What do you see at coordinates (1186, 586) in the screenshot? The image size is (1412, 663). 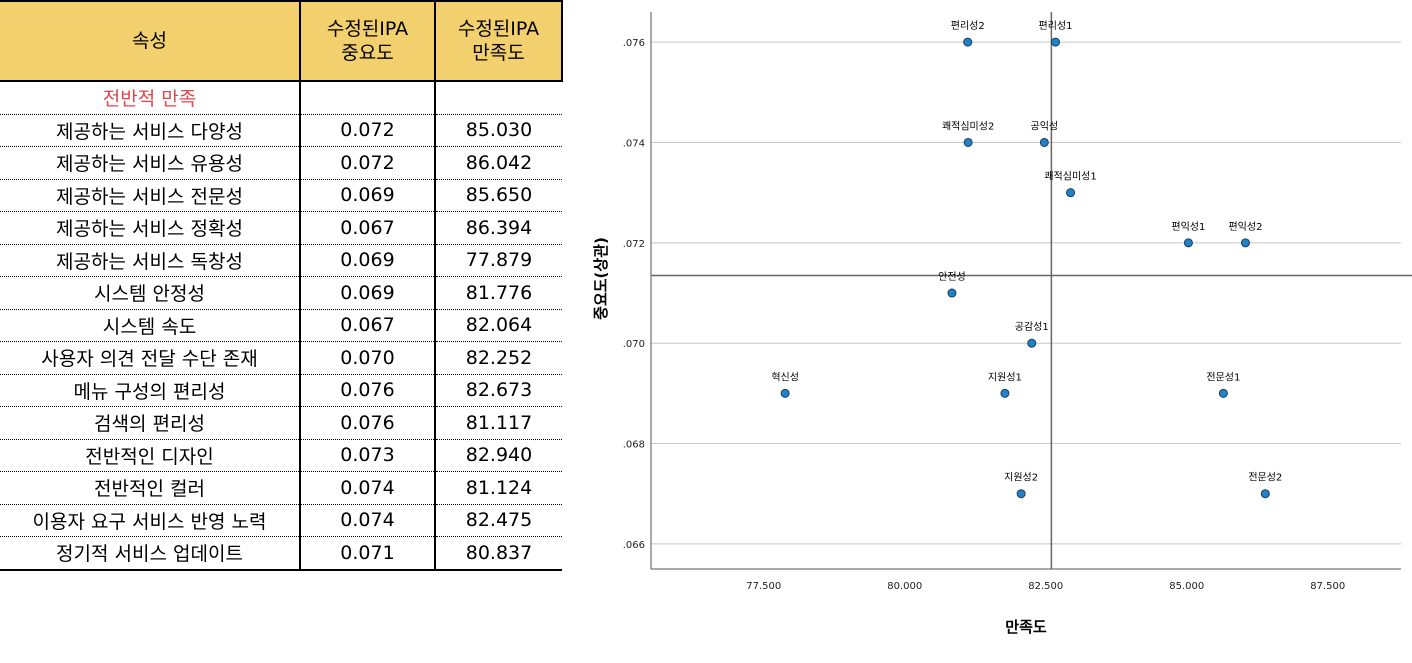 I see `x-tick-label: 85.000` at bounding box center [1186, 586].